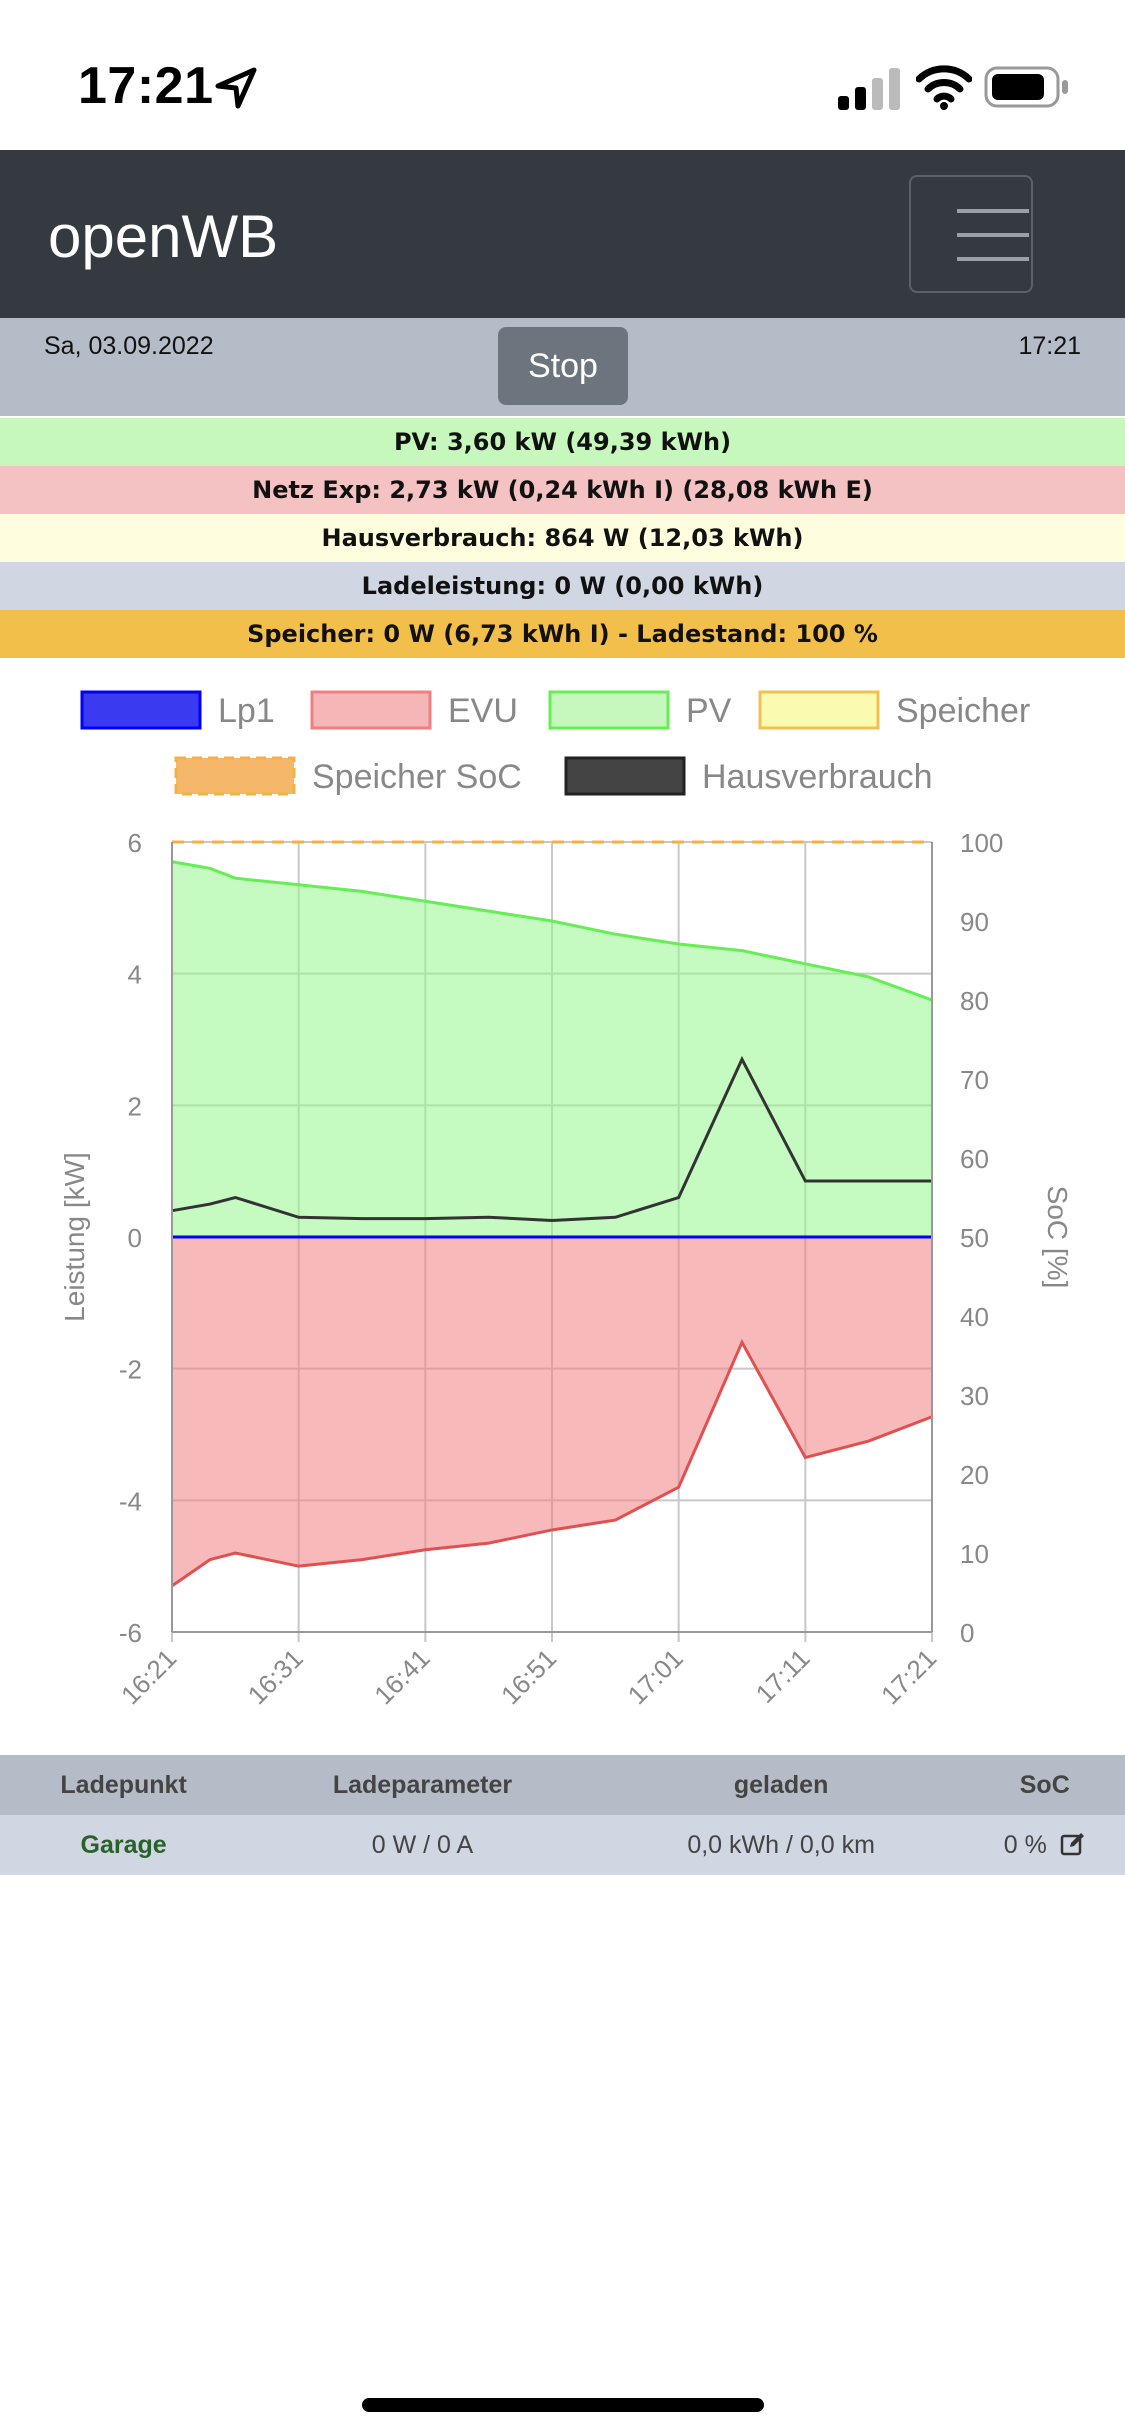 The image size is (1125, 2436). Describe the element at coordinates (974, 1475) in the screenshot. I see `y2-tick-label: 20` at that location.